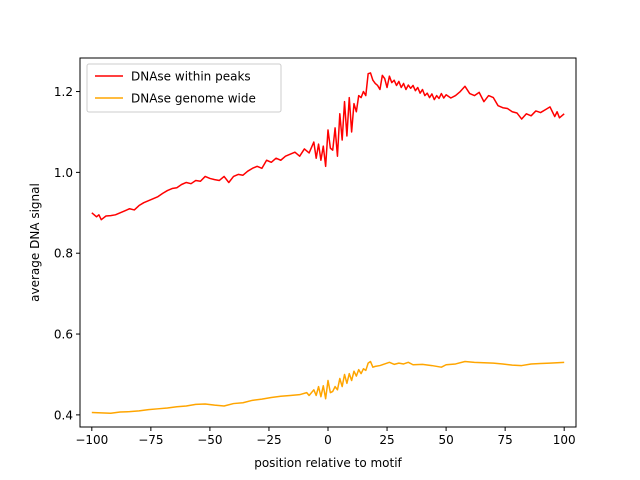 This screenshot has width=640, height=480. Describe the element at coordinates (191, 77) in the screenshot. I see `legend-label-within-peaks: DNAse within peaks` at that location.